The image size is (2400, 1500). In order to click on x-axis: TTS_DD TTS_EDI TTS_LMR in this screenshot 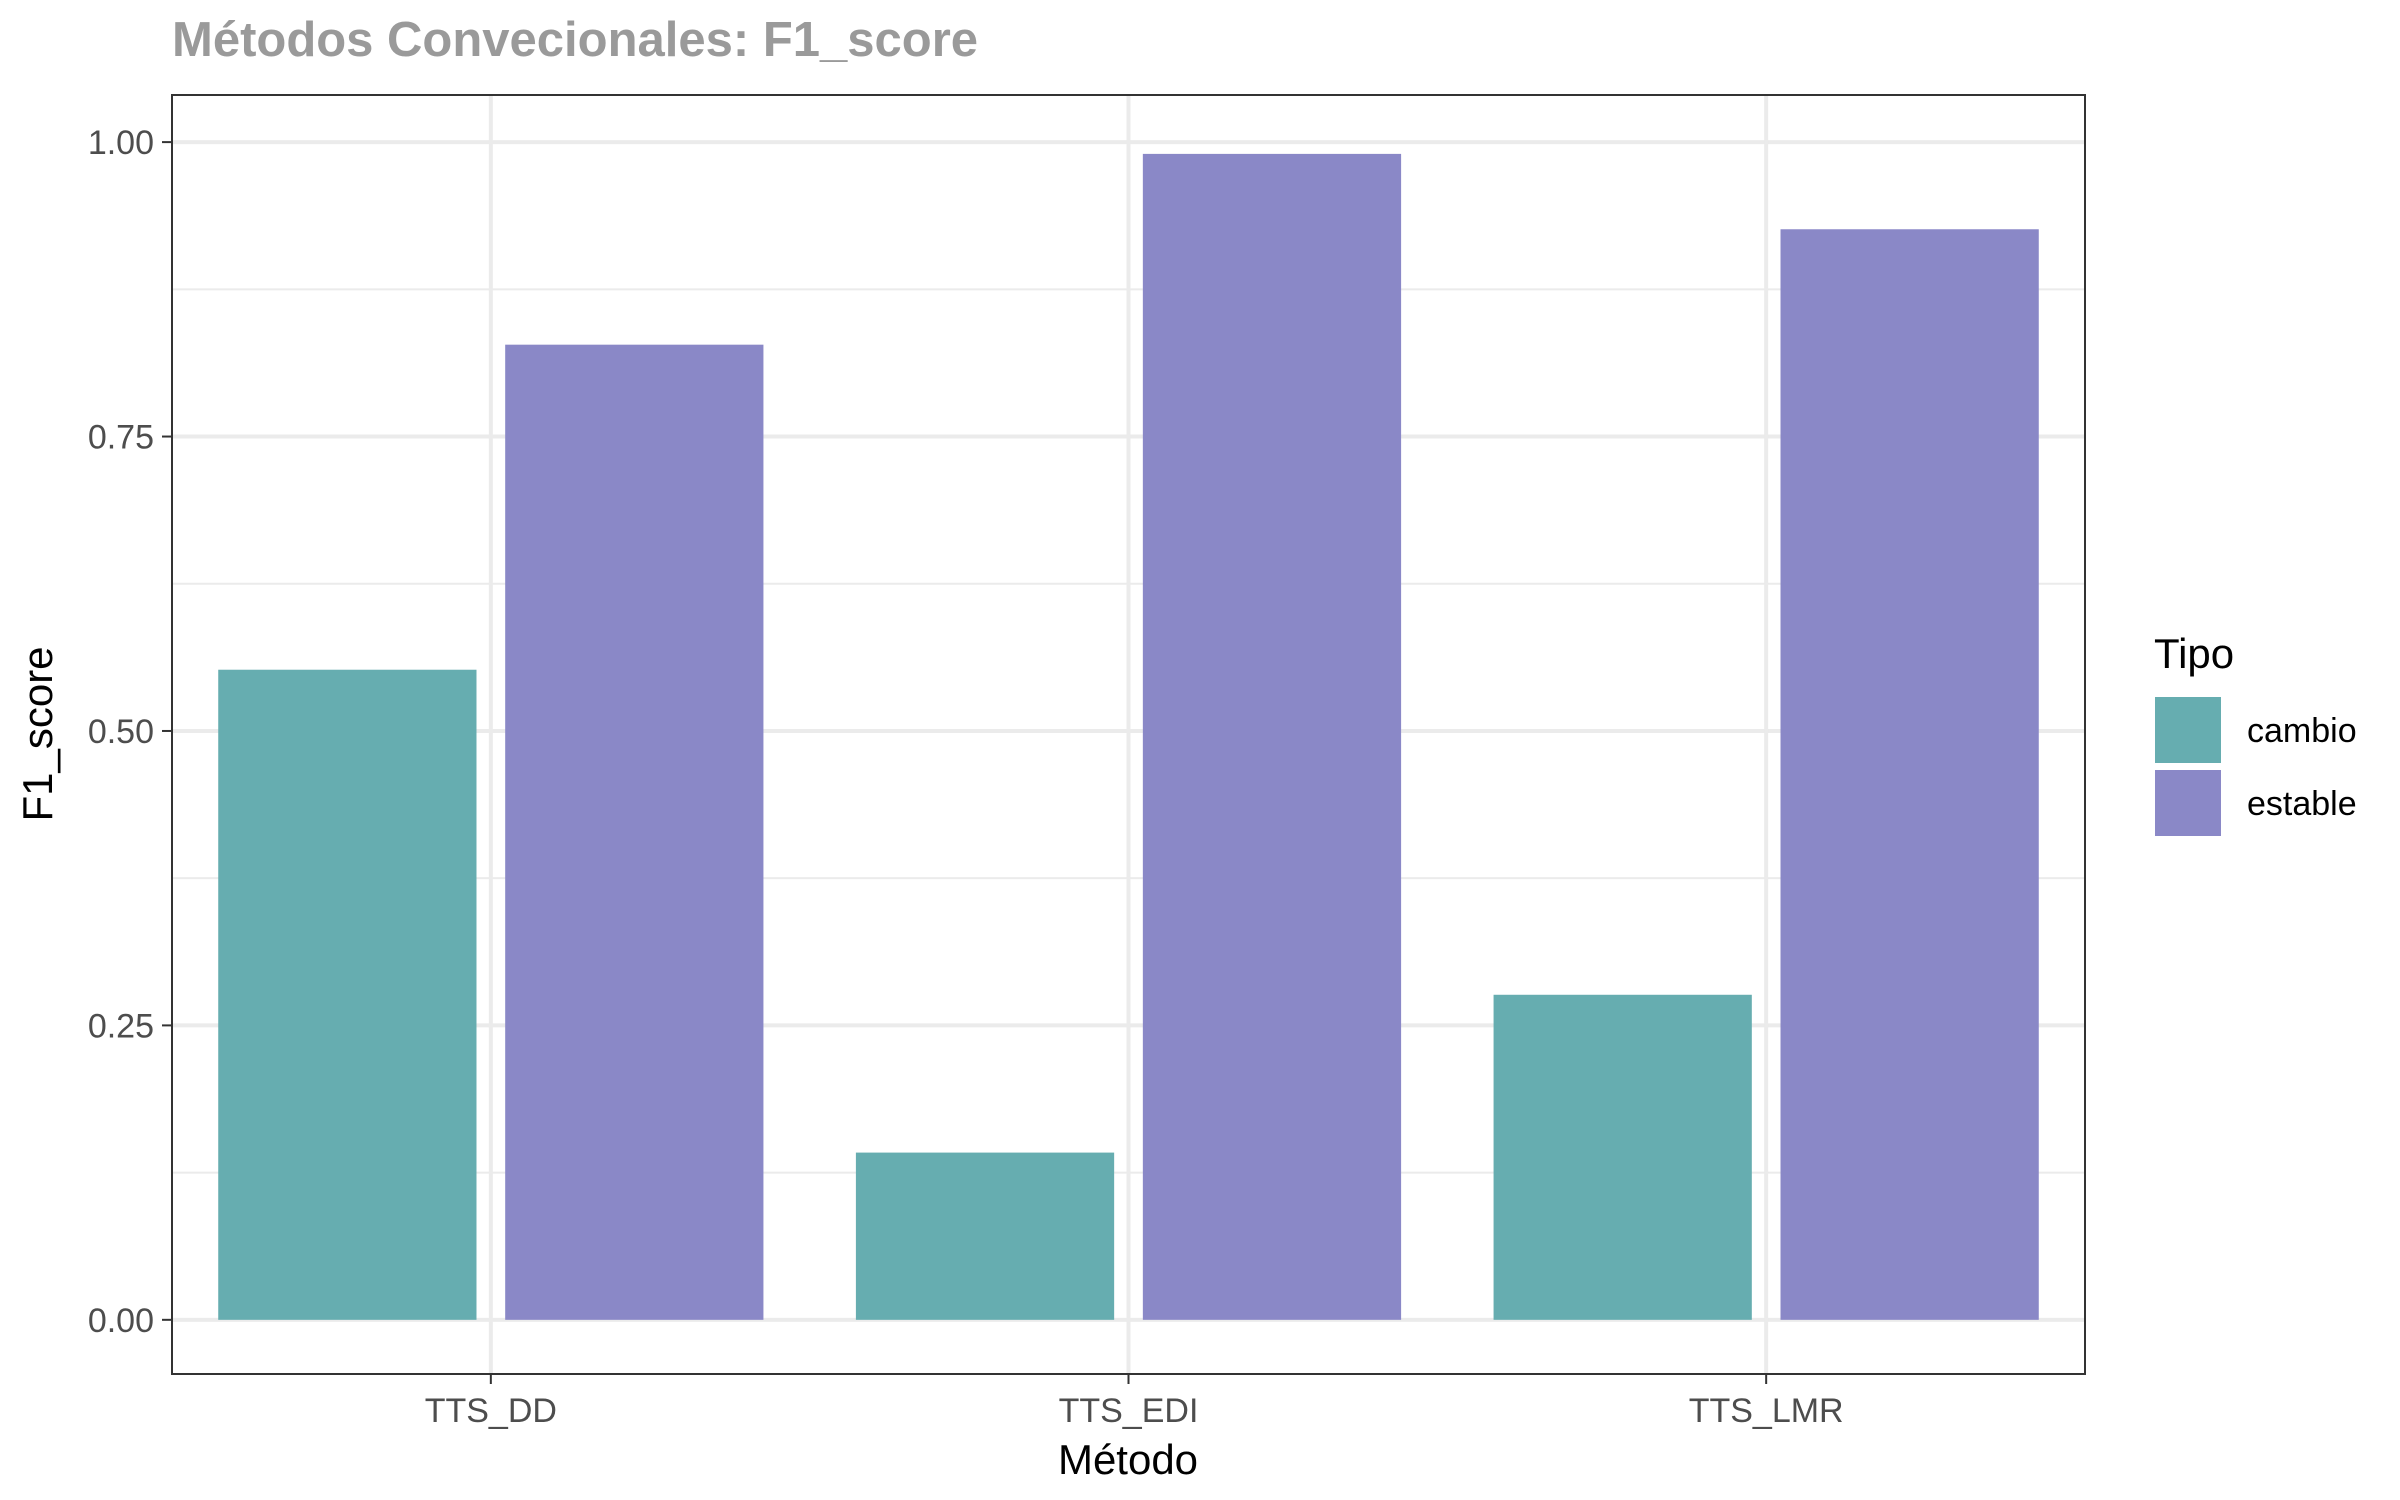, I will do `click(1134, 1402)`.